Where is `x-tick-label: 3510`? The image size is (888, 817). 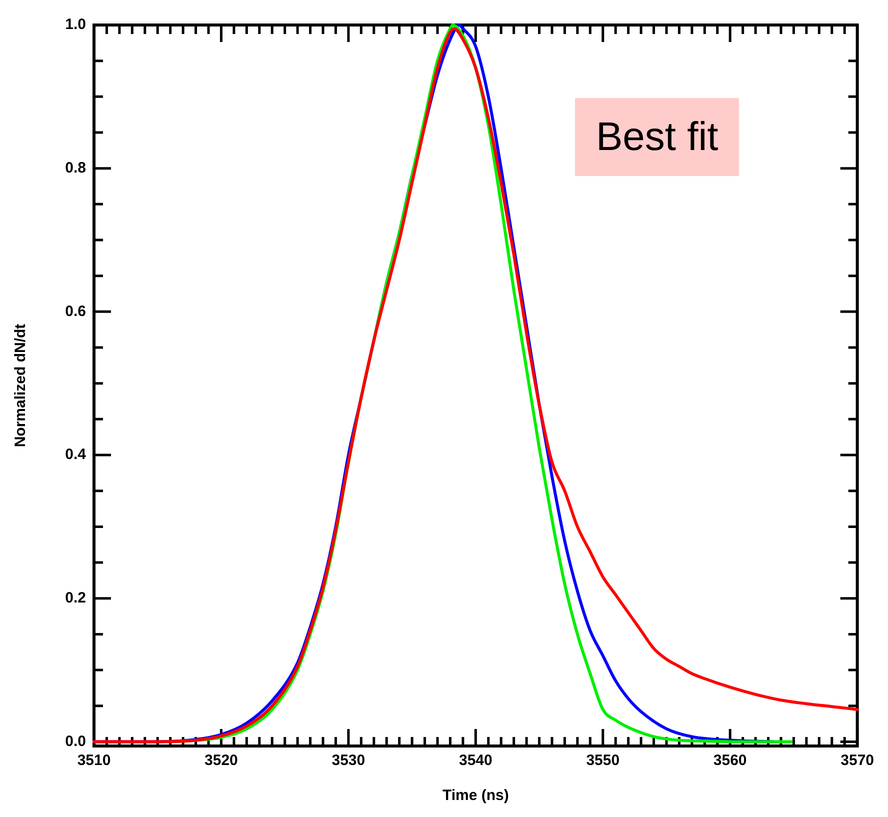 x-tick-label: 3510 is located at coordinates (94, 761).